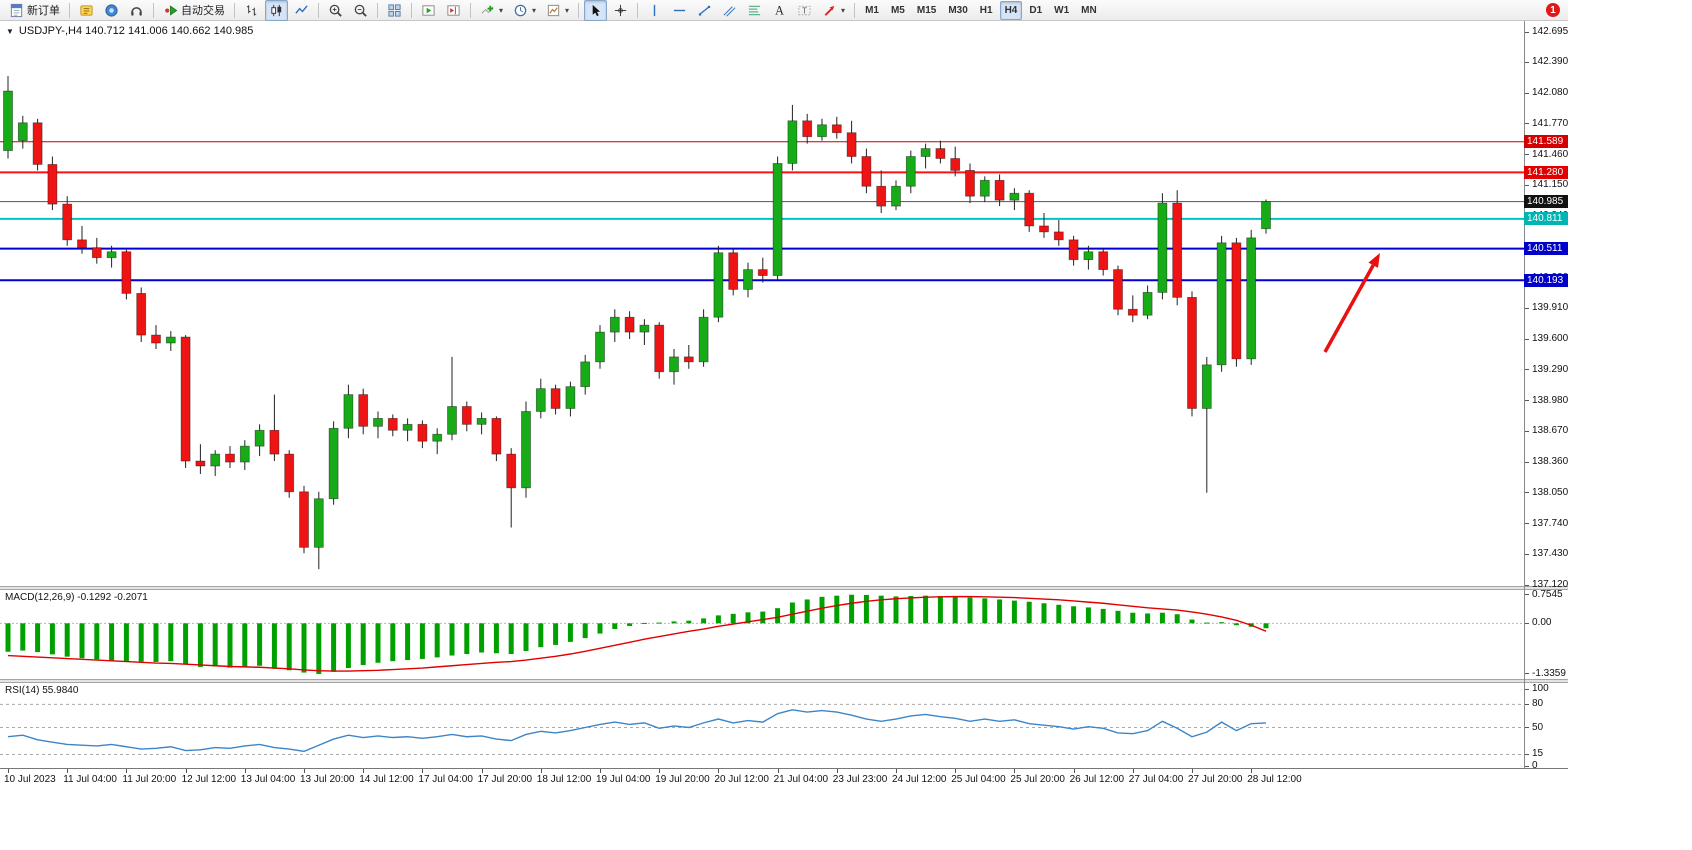 The width and height of the screenshot is (1692, 850). What do you see at coordinates (1550, 185) in the screenshot?
I see `price-tick-label: 141.150` at bounding box center [1550, 185].